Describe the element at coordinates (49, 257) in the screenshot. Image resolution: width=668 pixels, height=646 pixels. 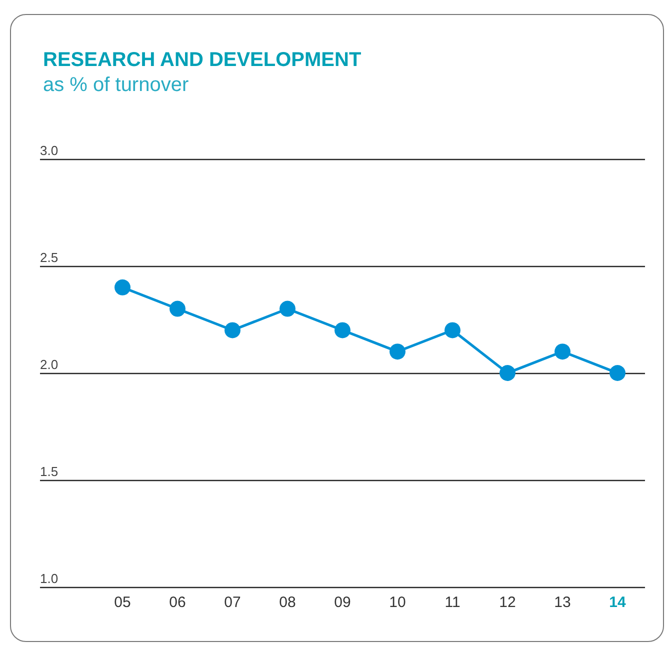
I see `y-tick-label: 2.5` at that location.